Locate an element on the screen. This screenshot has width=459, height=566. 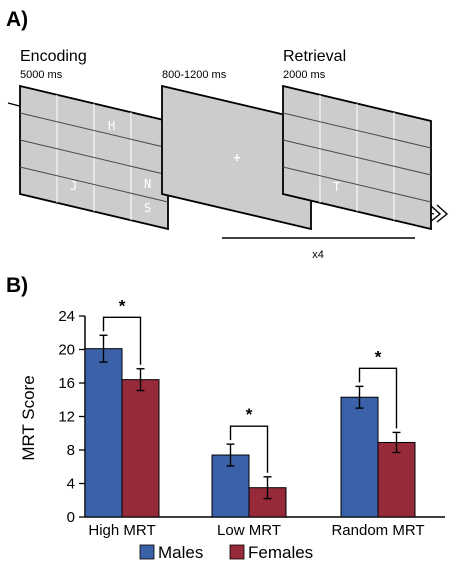
y-tick-label: 16 is located at coordinates (66, 383).